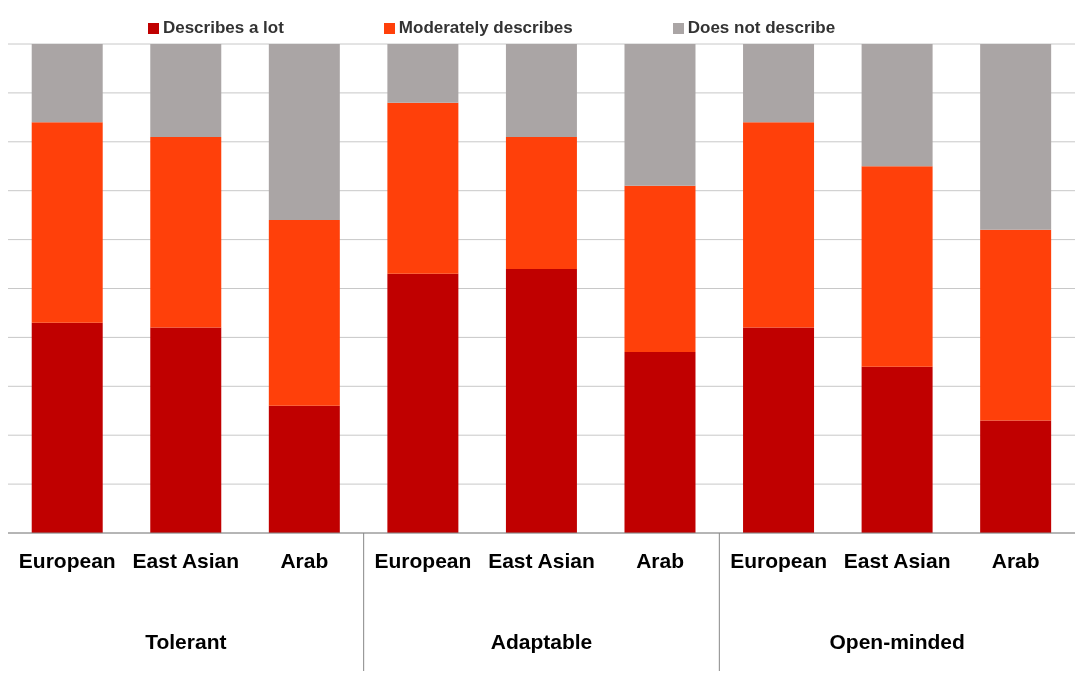 The width and height of the screenshot is (1083, 681). What do you see at coordinates (485, 27) in the screenshot?
I see `legend-label: Moderately describes` at bounding box center [485, 27].